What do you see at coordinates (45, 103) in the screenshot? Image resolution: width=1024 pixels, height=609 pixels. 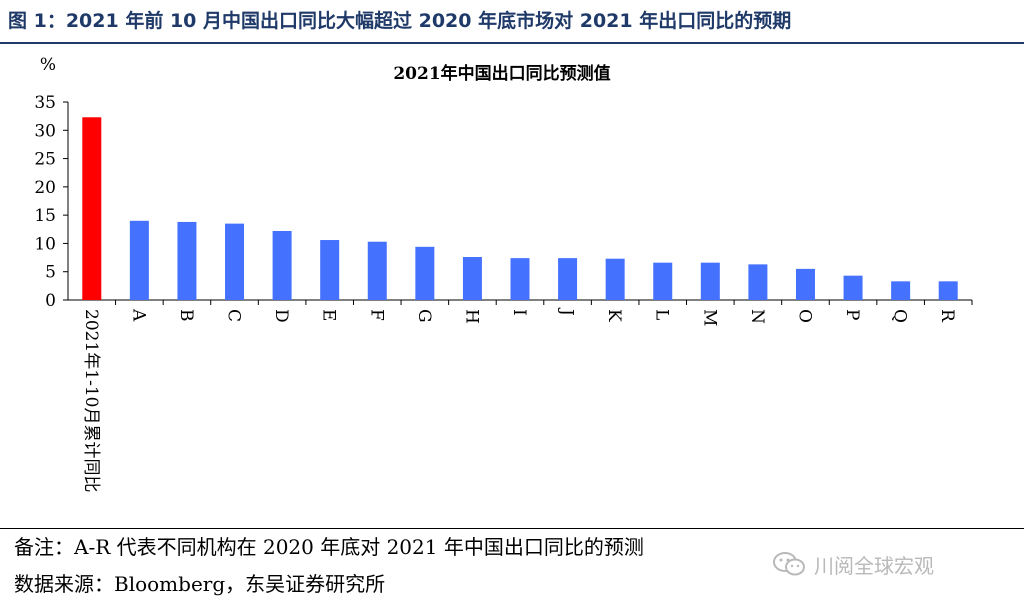 I see `y-tick-label: 35` at bounding box center [45, 103].